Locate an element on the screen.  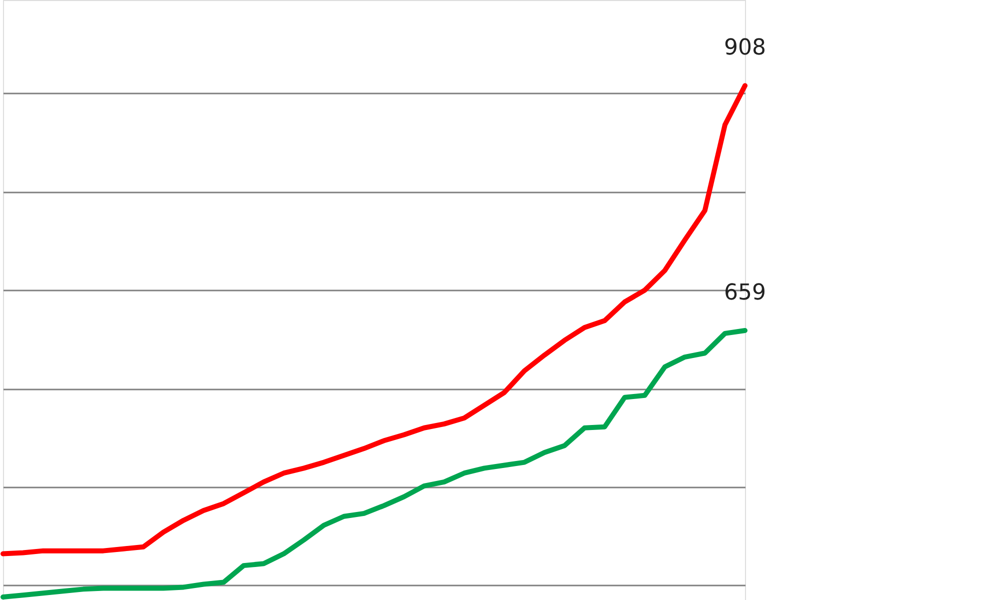
data-label: 908 is located at coordinates (745, 48).